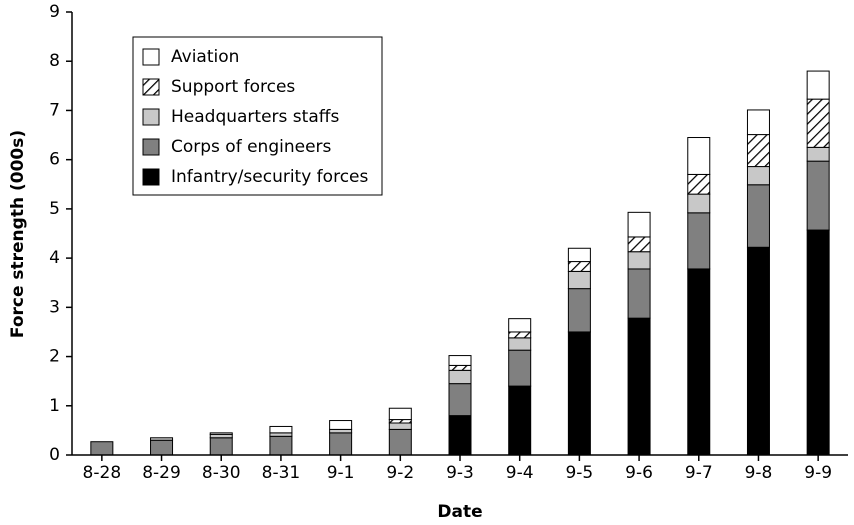 The width and height of the screenshot is (854, 525). Describe the element at coordinates (54, 307) in the screenshot. I see `y-tick-label: 3` at that location.